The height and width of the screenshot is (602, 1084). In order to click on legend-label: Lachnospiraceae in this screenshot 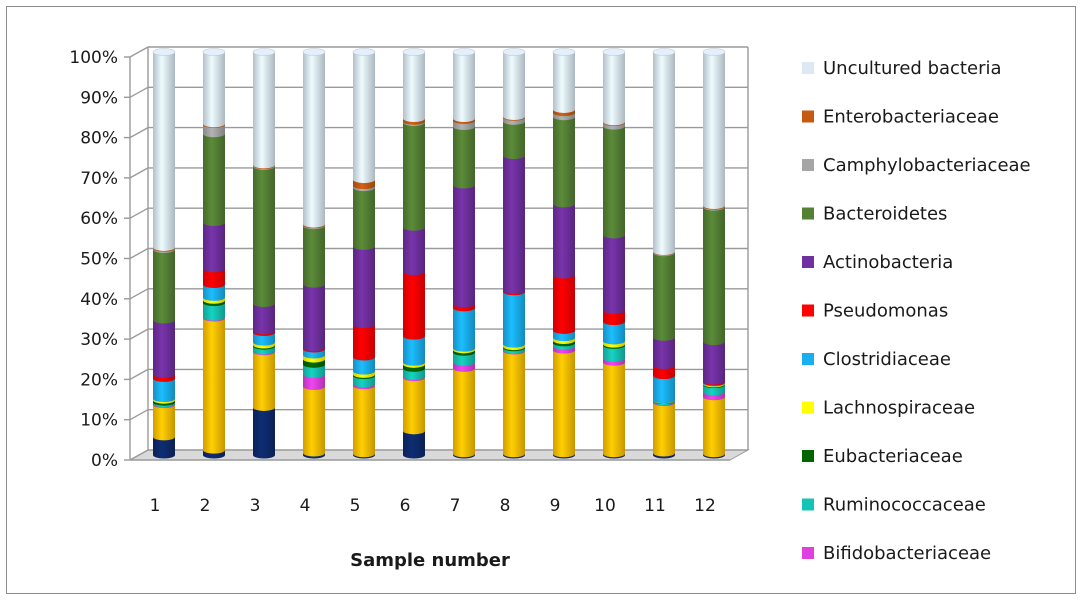, I will do `click(899, 408)`.